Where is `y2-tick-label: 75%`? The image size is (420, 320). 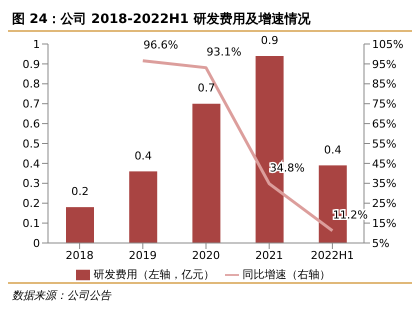
y2-tick-label: 75% is located at coordinates (384, 104).